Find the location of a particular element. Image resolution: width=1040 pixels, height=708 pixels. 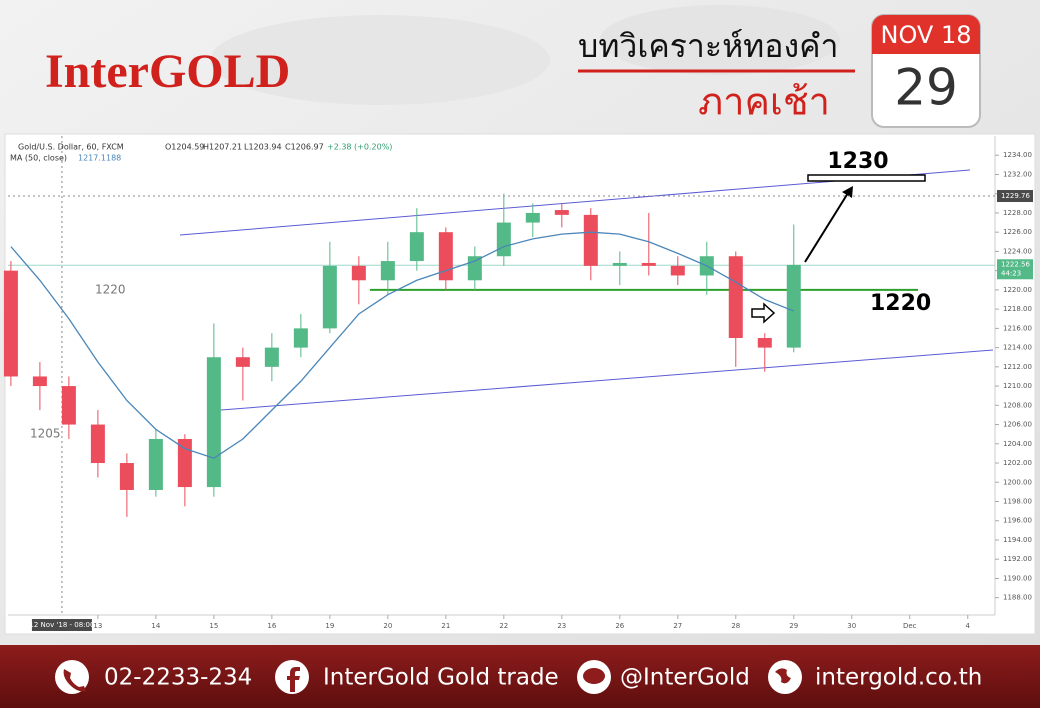

symbol-label: Gold/U.S. Dollar, 60, FXCM is located at coordinates (71, 147).